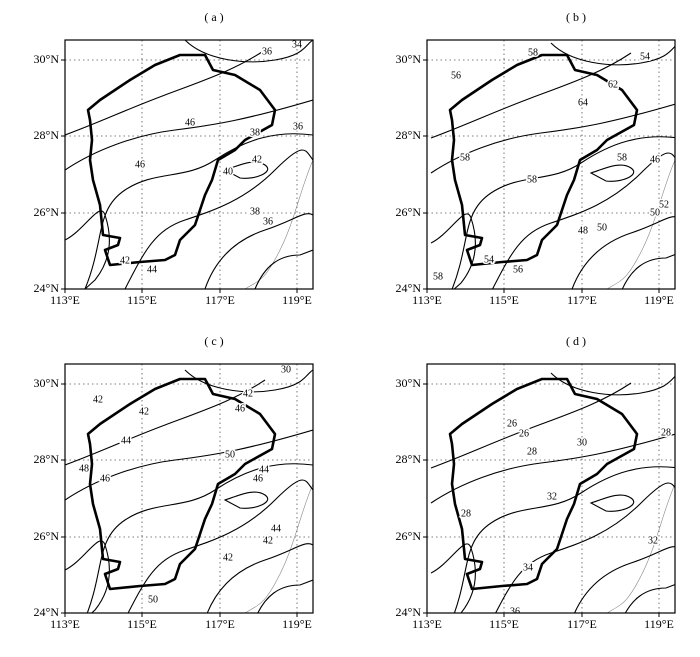  Describe the element at coordinates (213, 341) in the screenshot. I see `panel-label: ( c )` at that location.